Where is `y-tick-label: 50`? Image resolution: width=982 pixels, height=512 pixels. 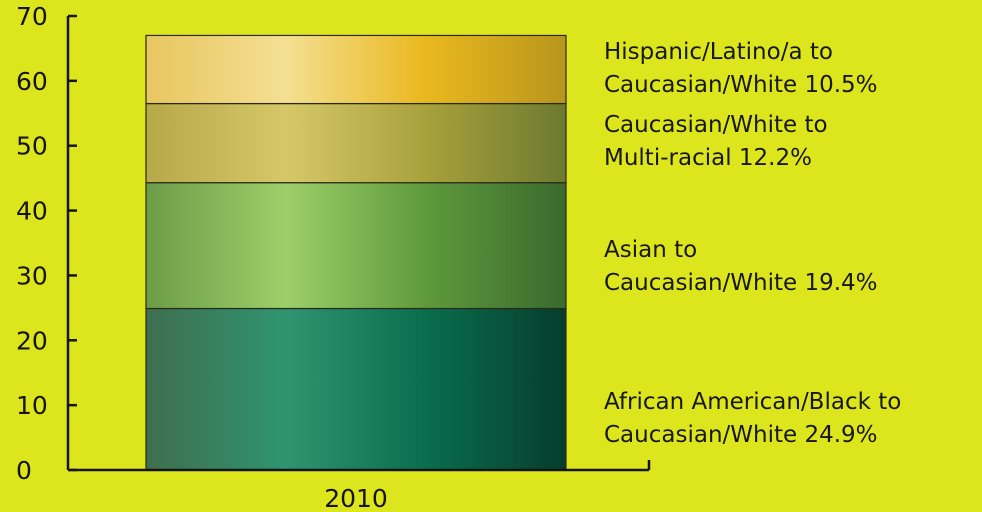 y-tick-label: 50 is located at coordinates (32, 146).